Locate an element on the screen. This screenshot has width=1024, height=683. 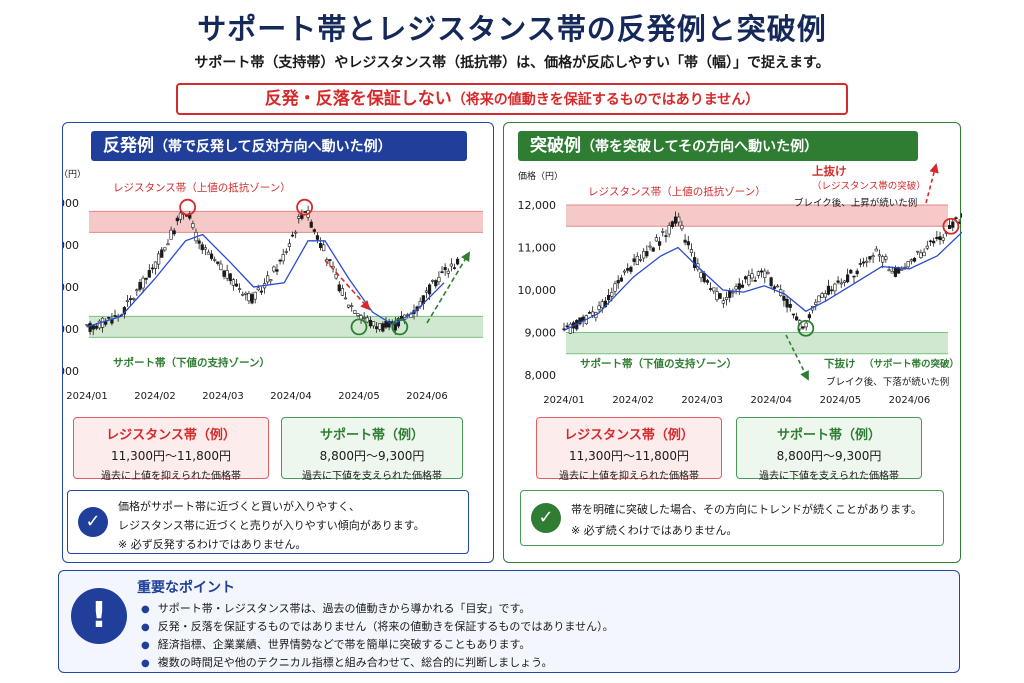
rise-arrow is located at coordinates (448, 287).